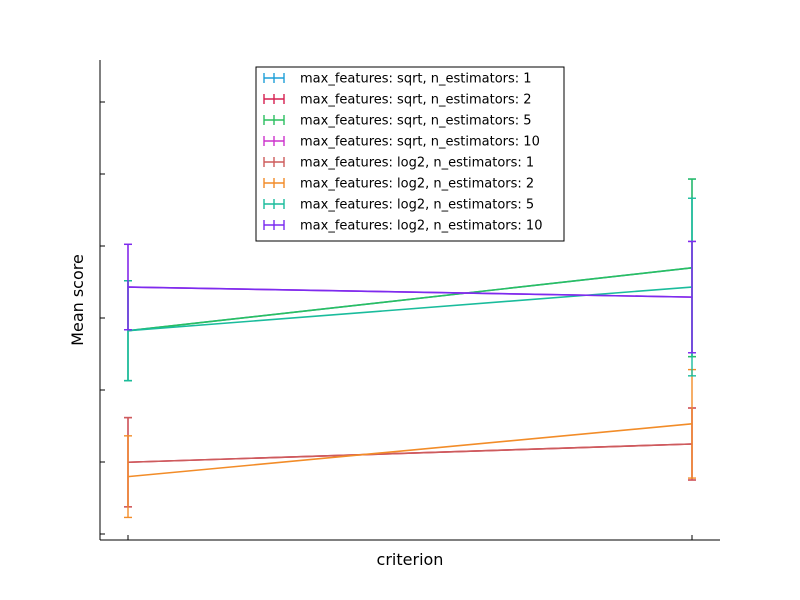 The width and height of the screenshot is (800, 600). What do you see at coordinates (417, 184) in the screenshot?
I see `legend-label: max_features: log2, n_estimators: 2` at bounding box center [417, 184].